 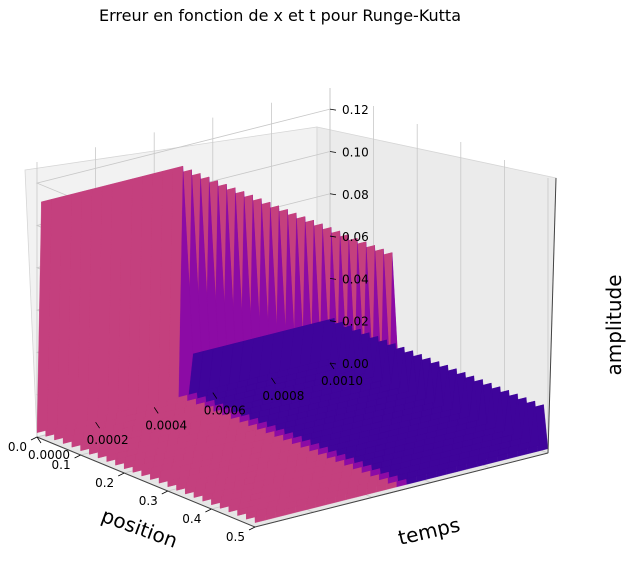 I want to click on x-axis-label: position, so click(x=139, y=528).